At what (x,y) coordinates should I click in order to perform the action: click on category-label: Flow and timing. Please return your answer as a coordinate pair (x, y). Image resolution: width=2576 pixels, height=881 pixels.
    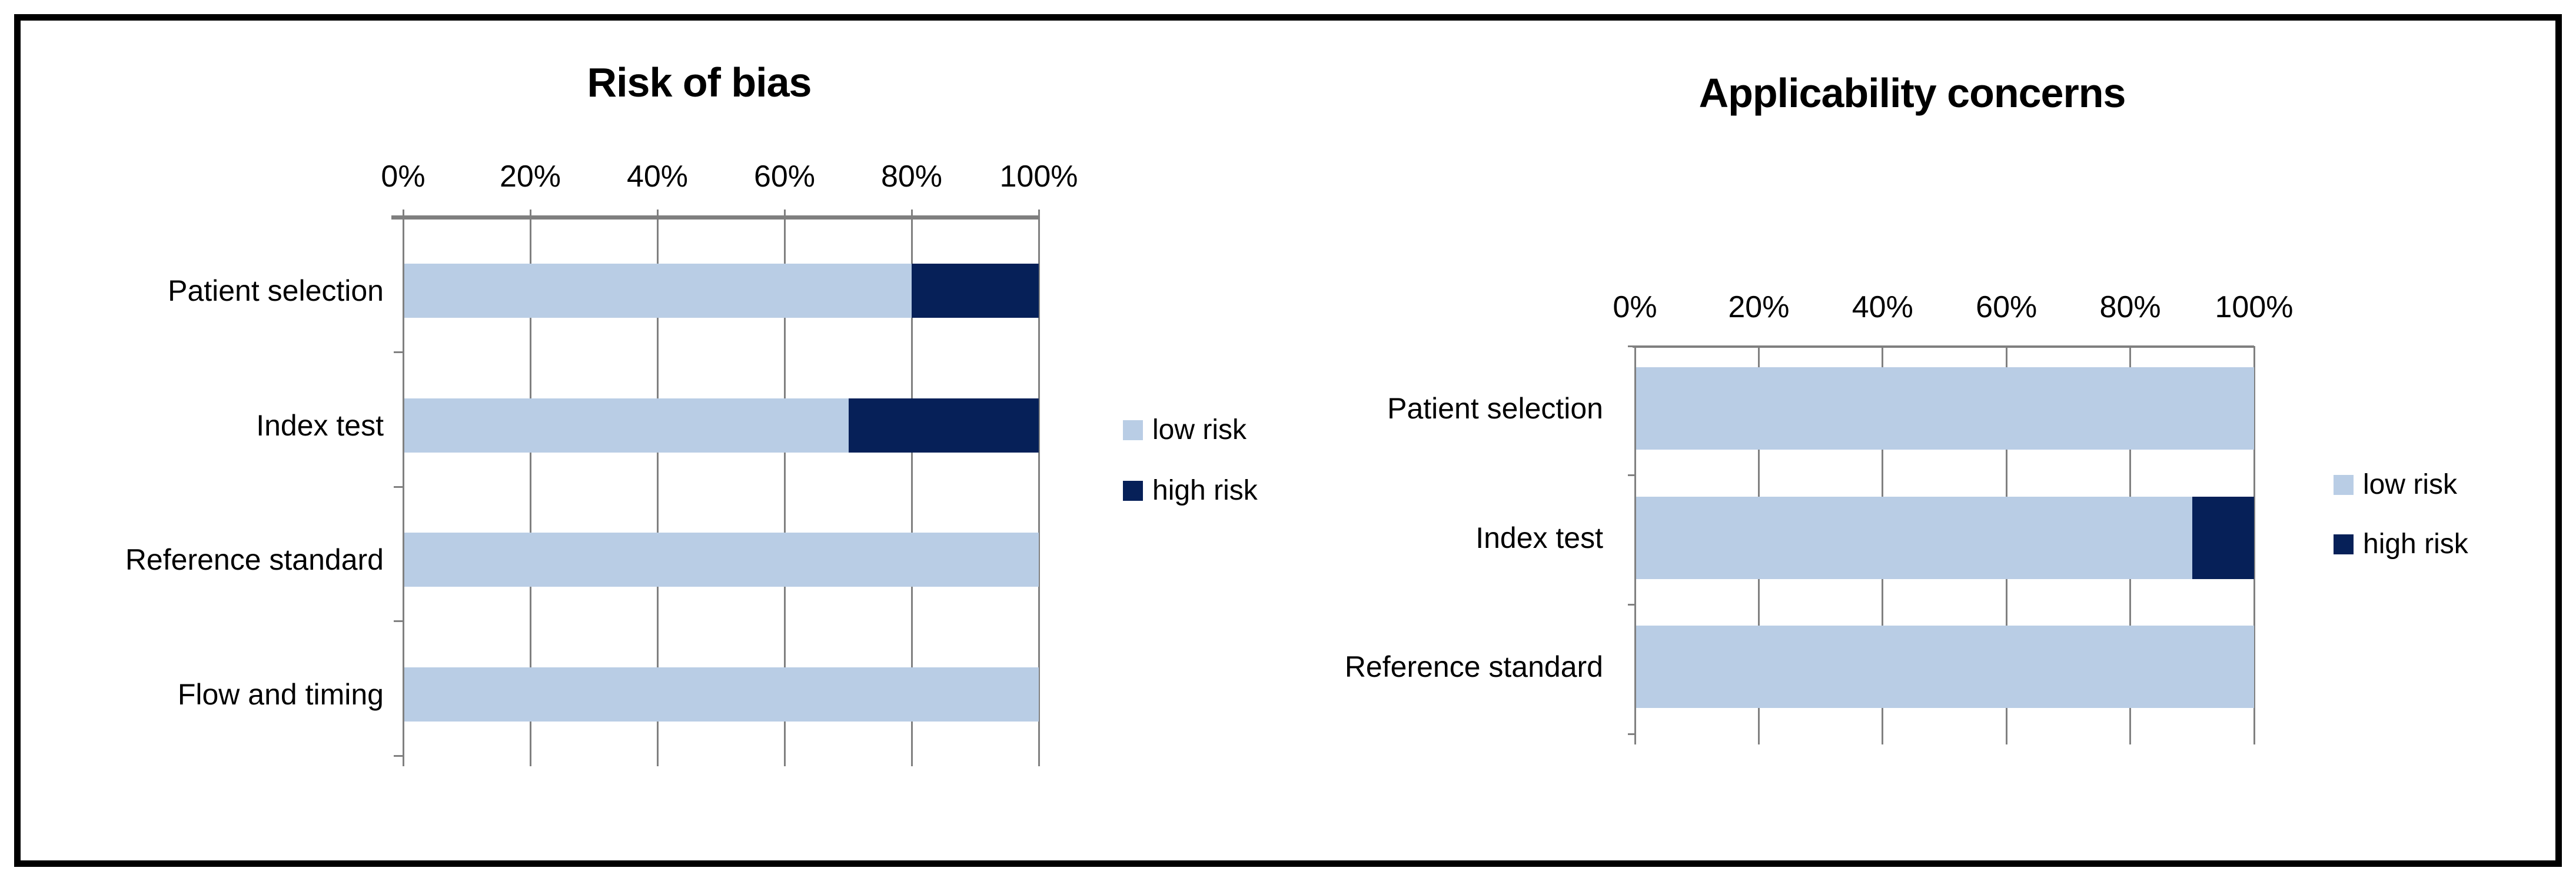
    Looking at the image, I should click on (280, 694).